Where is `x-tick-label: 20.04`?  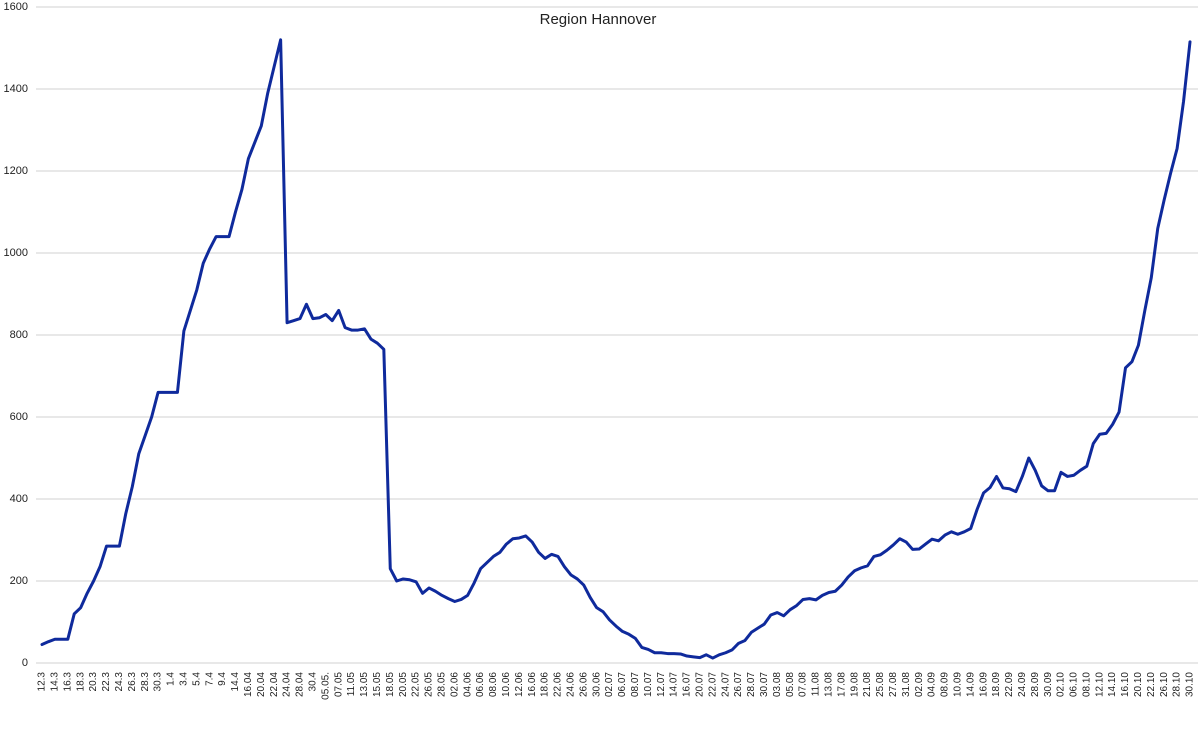
x-tick-label: 20.04 is located at coordinates (261, 684).